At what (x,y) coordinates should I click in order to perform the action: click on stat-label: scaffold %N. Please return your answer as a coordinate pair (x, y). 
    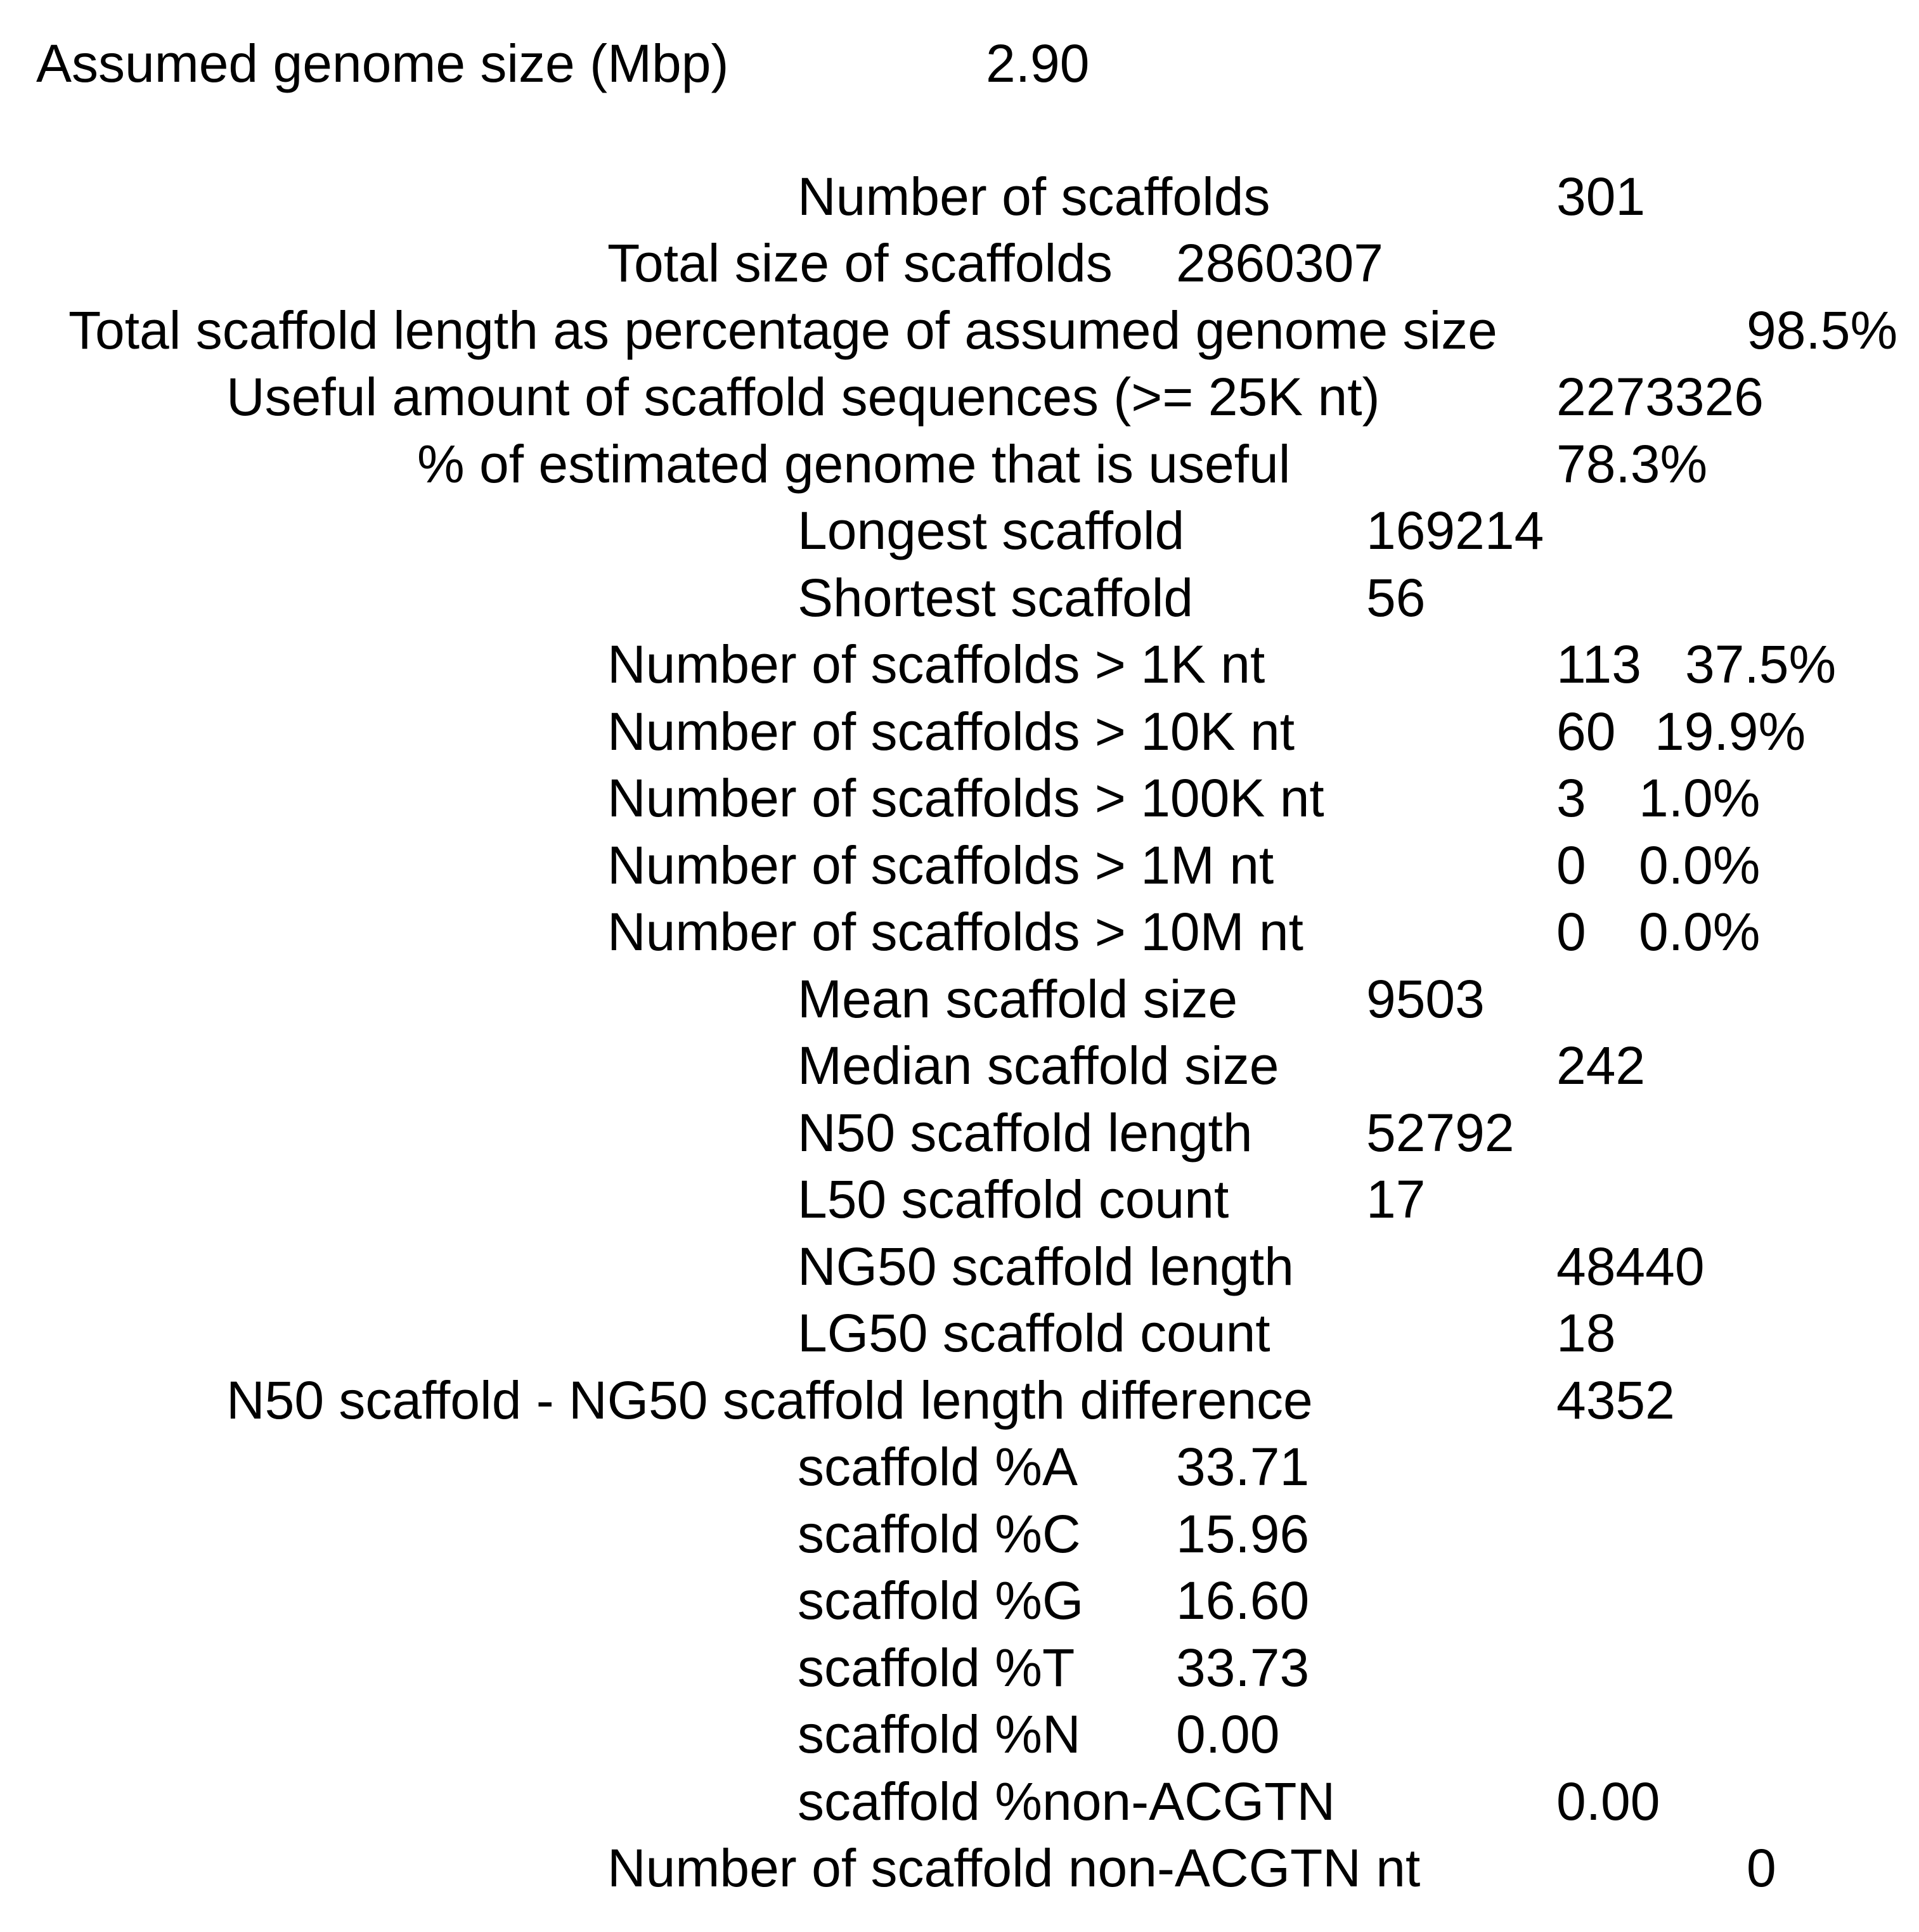
    Looking at the image, I should click on (939, 1734).